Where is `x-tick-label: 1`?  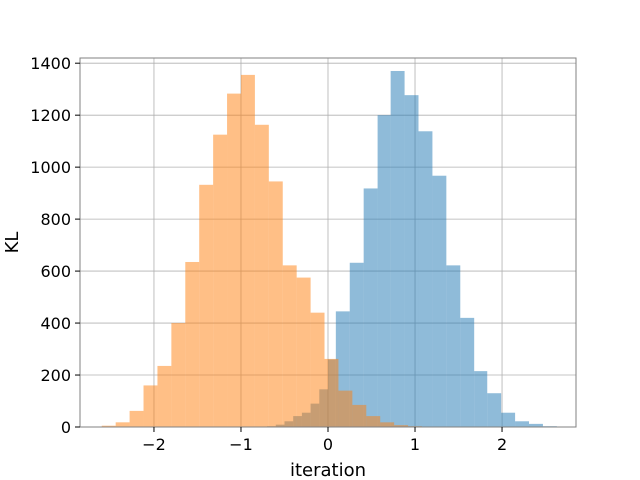
x-tick-label: 1 is located at coordinates (415, 444).